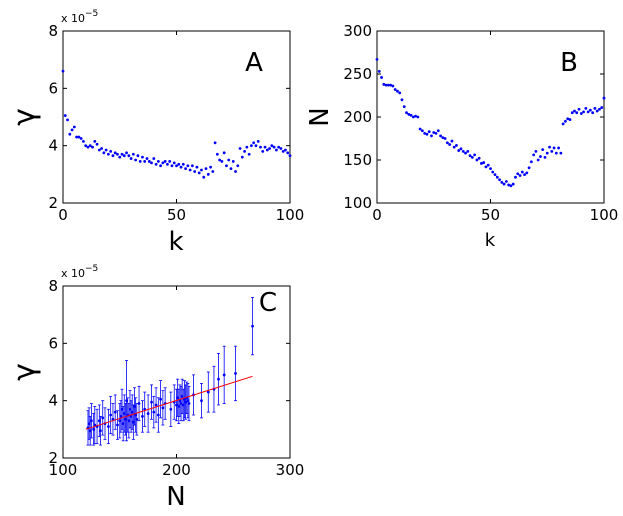 The image size is (623, 516). Describe the element at coordinates (357, 31) in the screenshot. I see `panel-b-ytick-label: 300` at that location.